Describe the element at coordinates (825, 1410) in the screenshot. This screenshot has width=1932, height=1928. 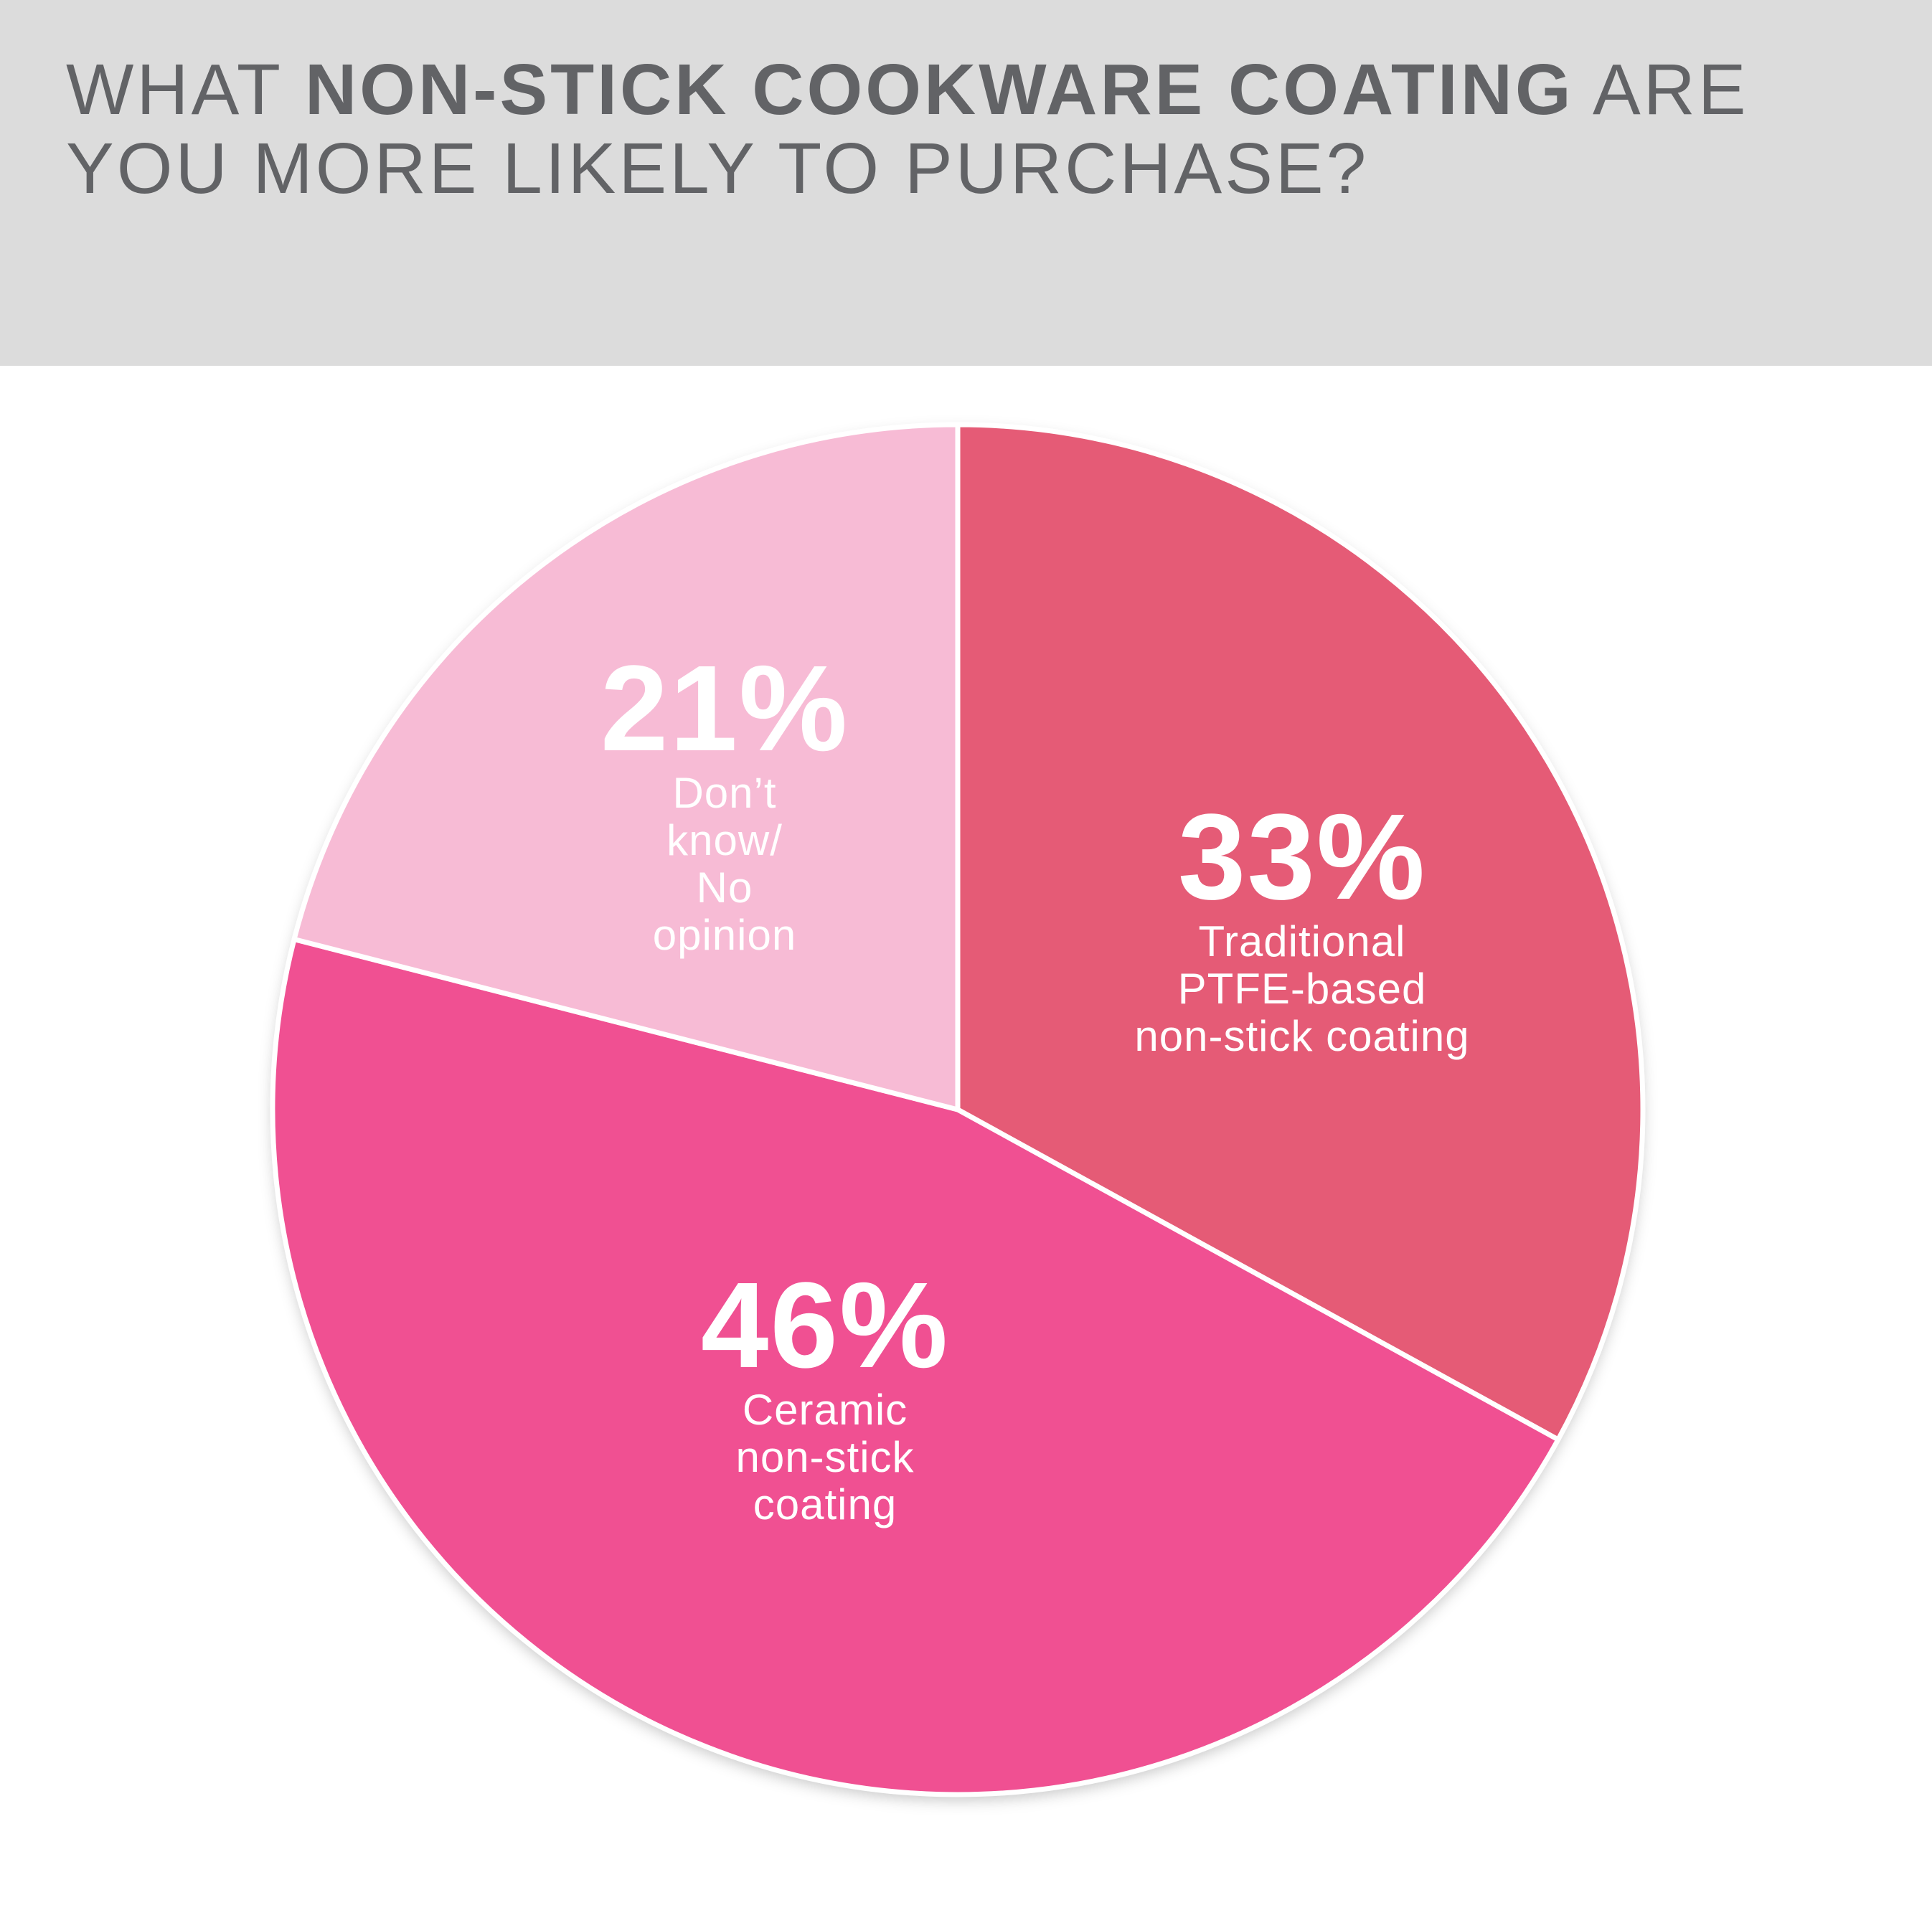
I see `slice-text-ceramic-line-1: Ceramic` at that location.